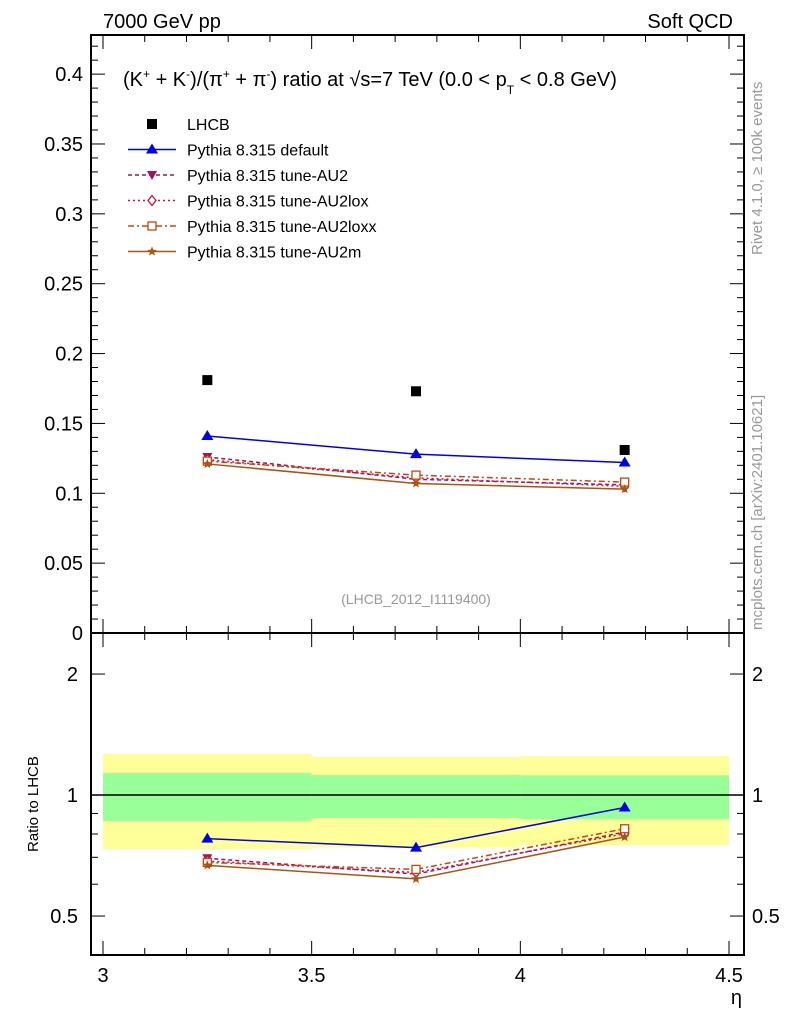  Describe the element at coordinates (757, 675) in the screenshot. I see `ratio-tick-label-right: 2` at that location.